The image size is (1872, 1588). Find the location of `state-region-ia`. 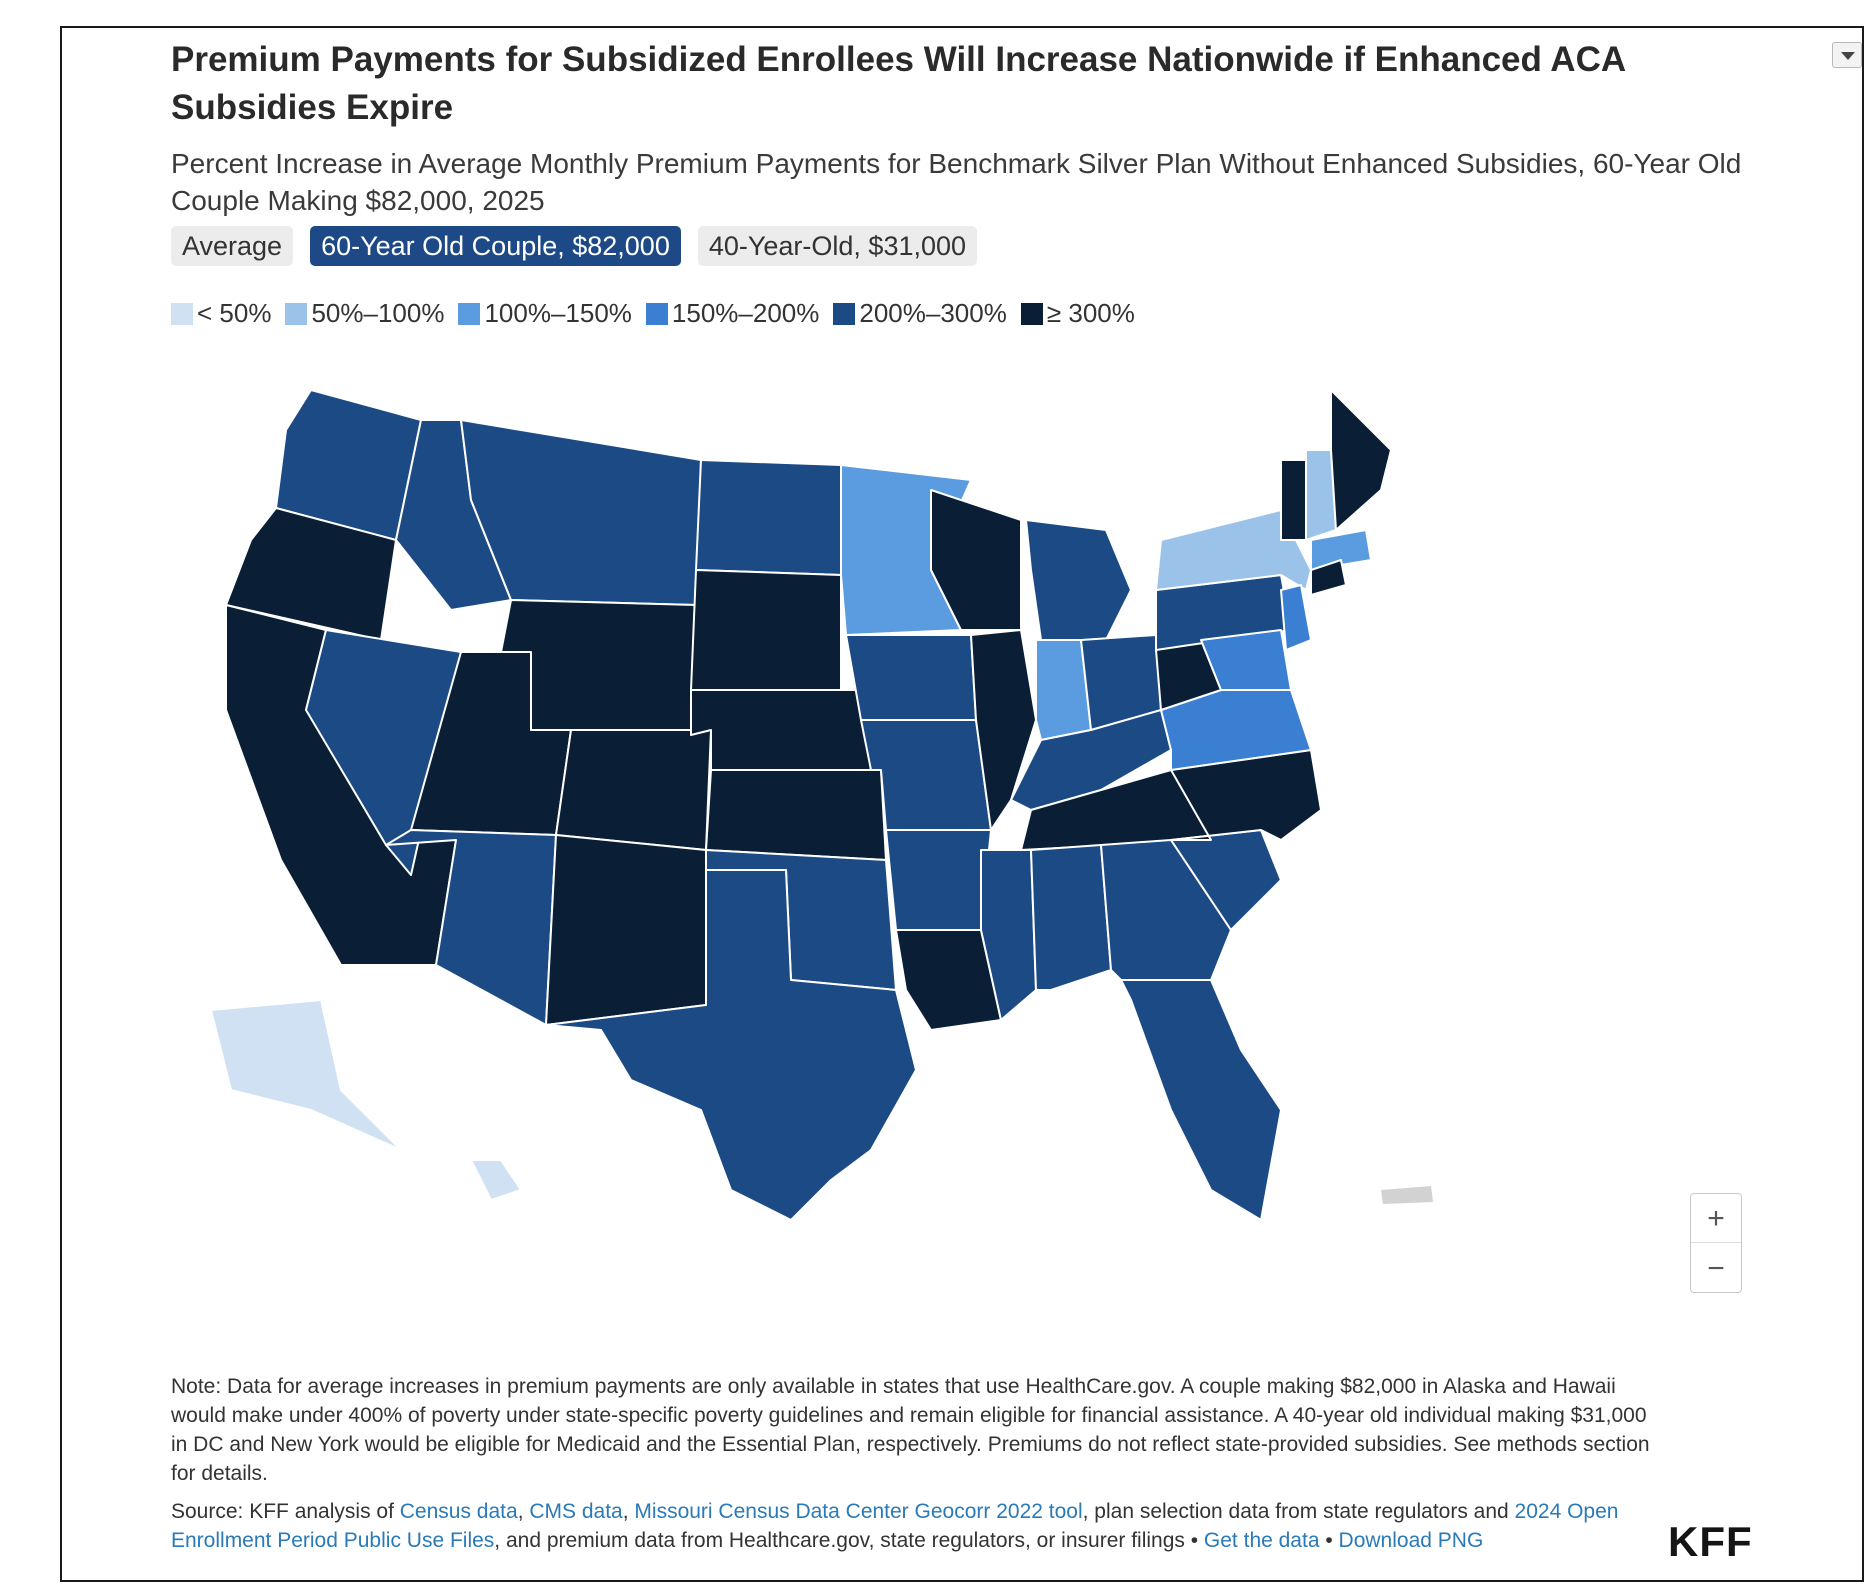

state-region-ia is located at coordinates (911, 677).